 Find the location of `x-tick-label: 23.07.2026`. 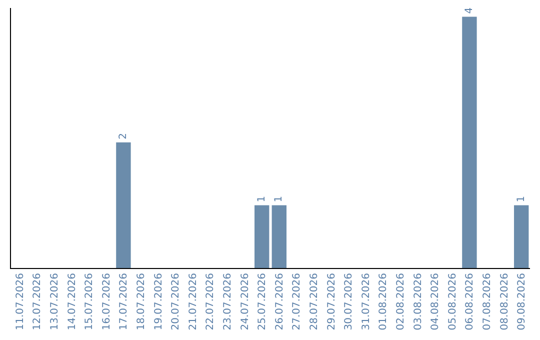

x-tick-label: 23.07.2026 is located at coordinates (228, 301).